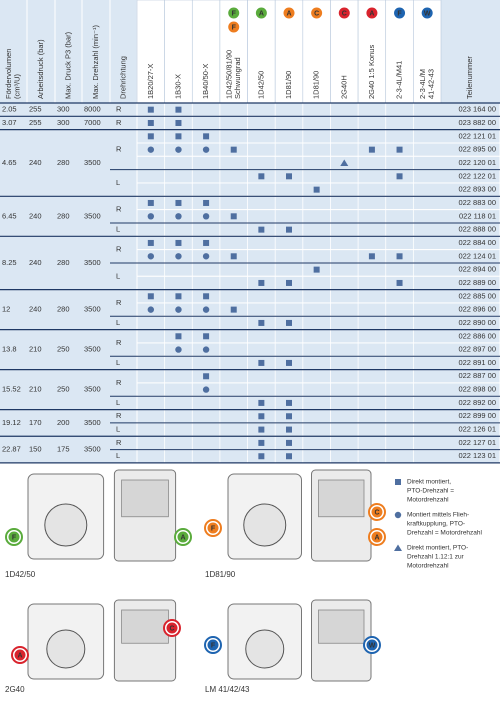  I want to click on engine-flywheel, so click(66, 525).